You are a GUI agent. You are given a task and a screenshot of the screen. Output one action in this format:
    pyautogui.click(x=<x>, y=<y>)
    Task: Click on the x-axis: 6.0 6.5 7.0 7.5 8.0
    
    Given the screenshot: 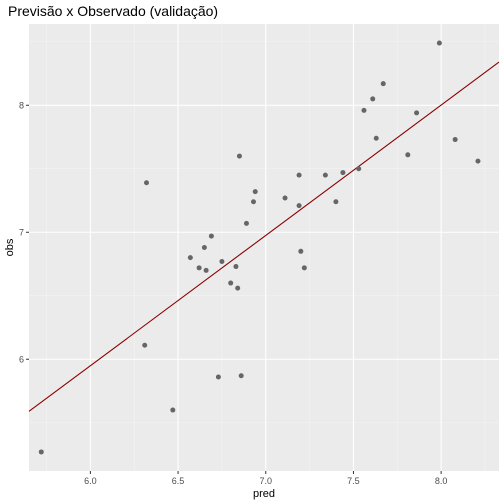 What is the action you would take?
    pyautogui.click(x=265, y=478)
    